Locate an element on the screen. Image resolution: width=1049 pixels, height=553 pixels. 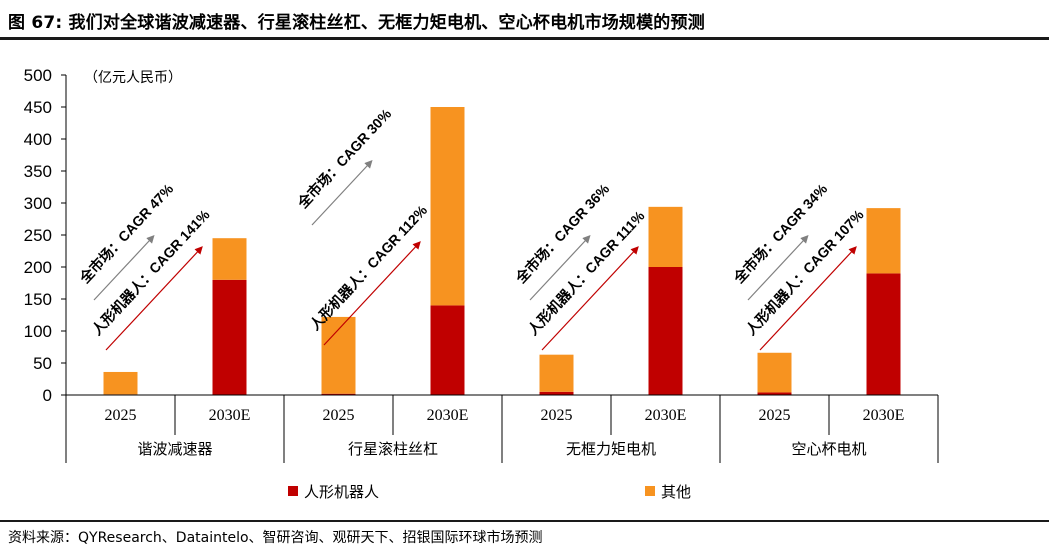
y-tick-label: 500 is located at coordinates (38, 75).